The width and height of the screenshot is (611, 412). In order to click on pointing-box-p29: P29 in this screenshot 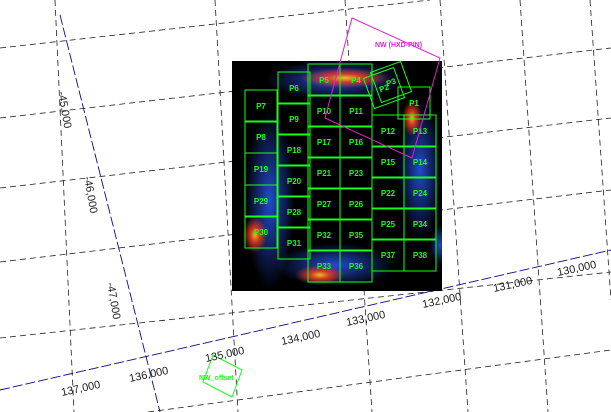, I will do `click(261, 201)`.